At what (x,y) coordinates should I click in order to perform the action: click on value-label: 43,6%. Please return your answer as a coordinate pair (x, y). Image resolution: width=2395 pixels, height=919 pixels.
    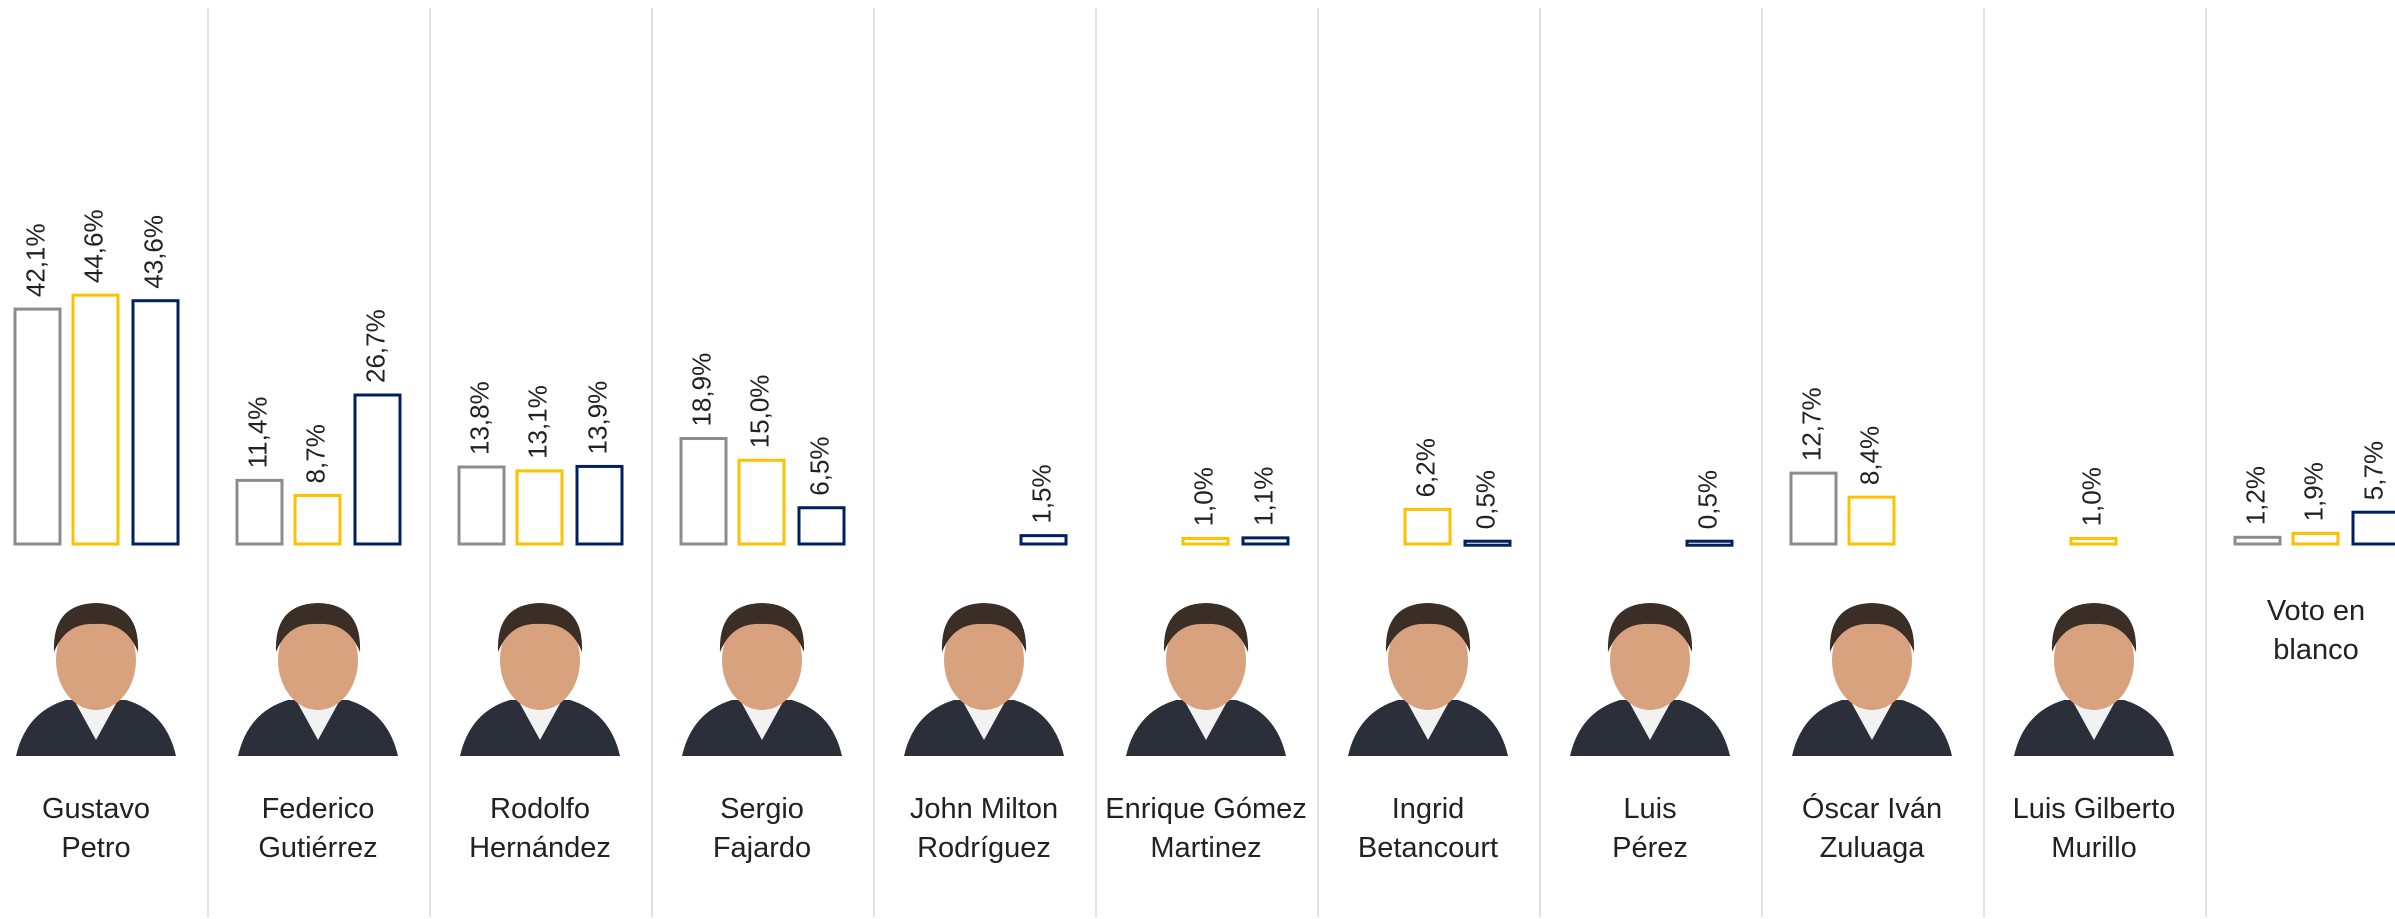
    Looking at the image, I should click on (153, 252).